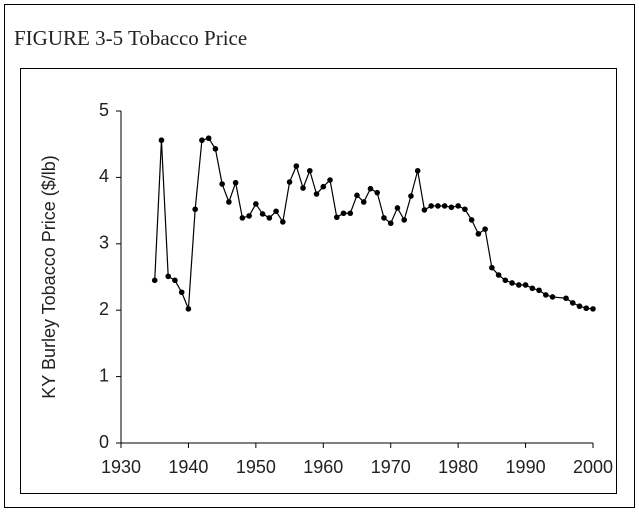 Image resolution: width=639 pixels, height=512 pixels. Describe the element at coordinates (104, 176) in the screenshot. I see `y-tick-label: 4` at that location.